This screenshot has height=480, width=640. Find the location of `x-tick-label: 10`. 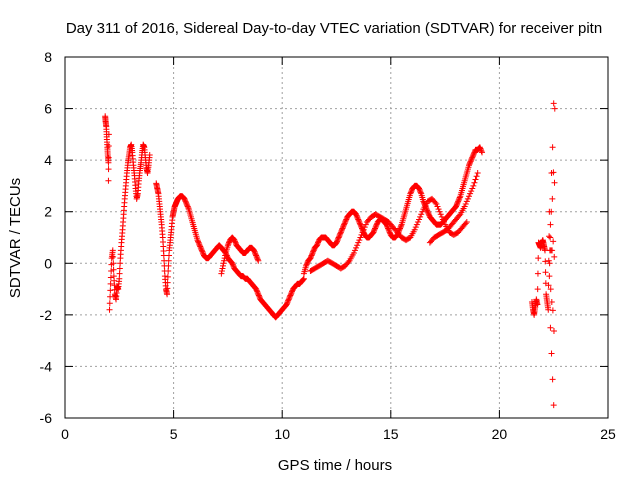

x-tick-label: 10 is located at coordinates (282, 434).